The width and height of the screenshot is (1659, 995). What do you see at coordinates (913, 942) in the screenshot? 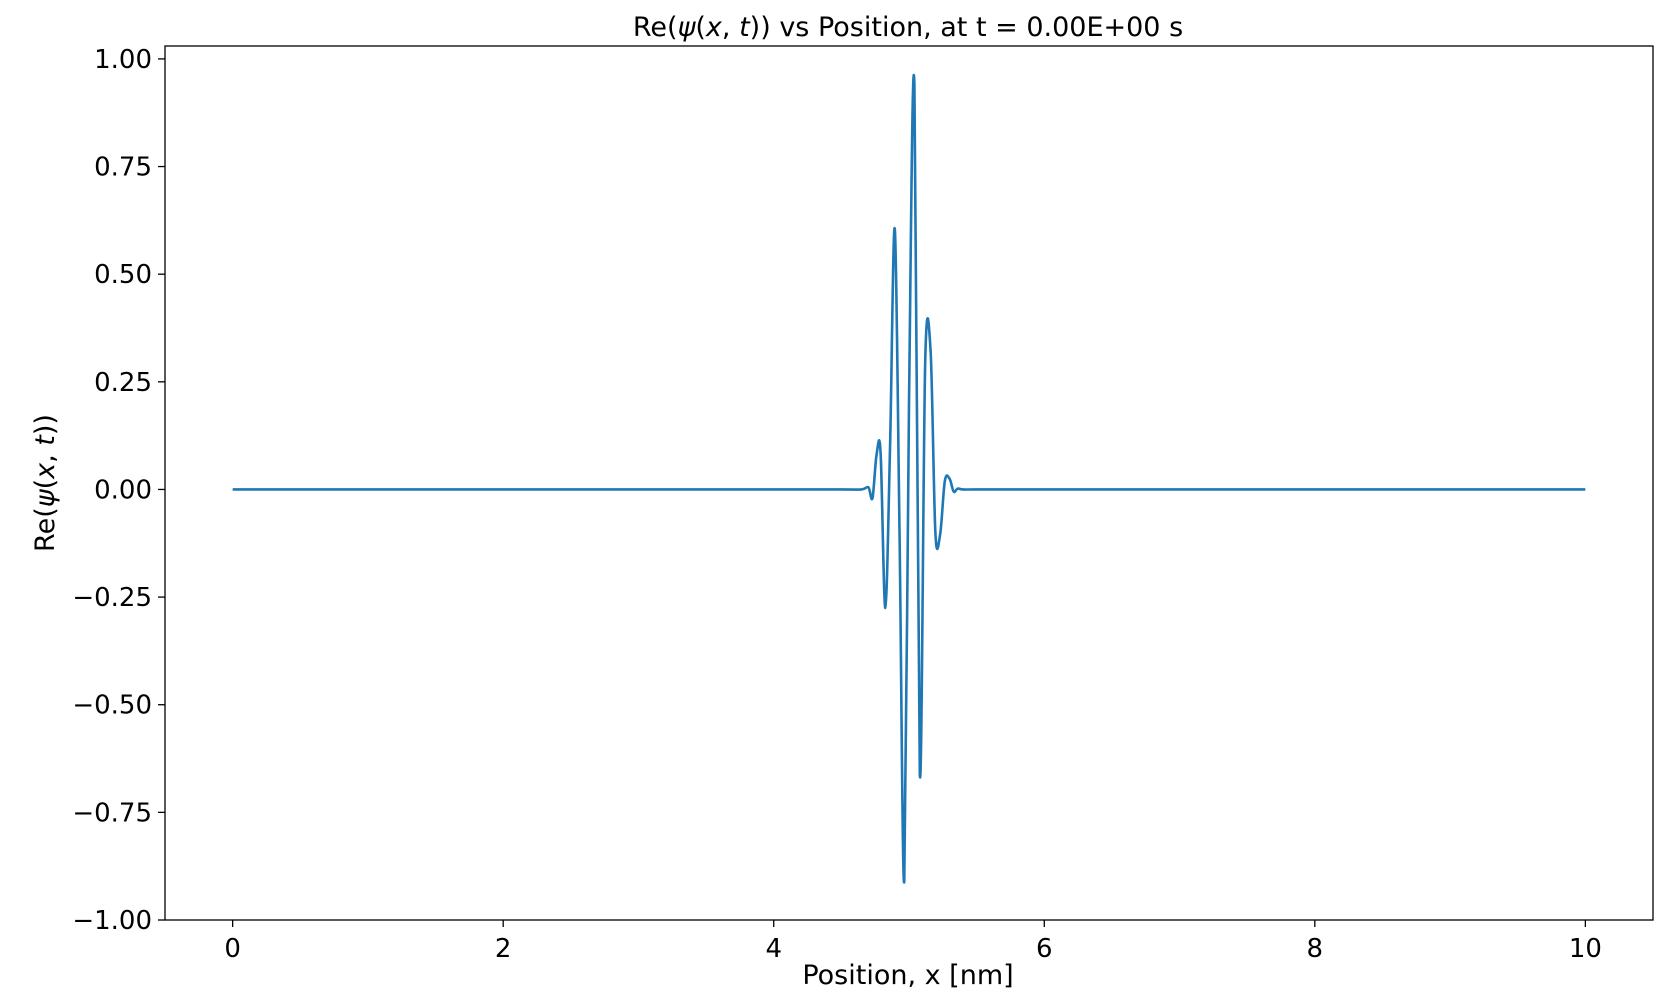
I see `x-axis-ticks: 0 2 4 6 8 10` at bounding box center [913, 942].